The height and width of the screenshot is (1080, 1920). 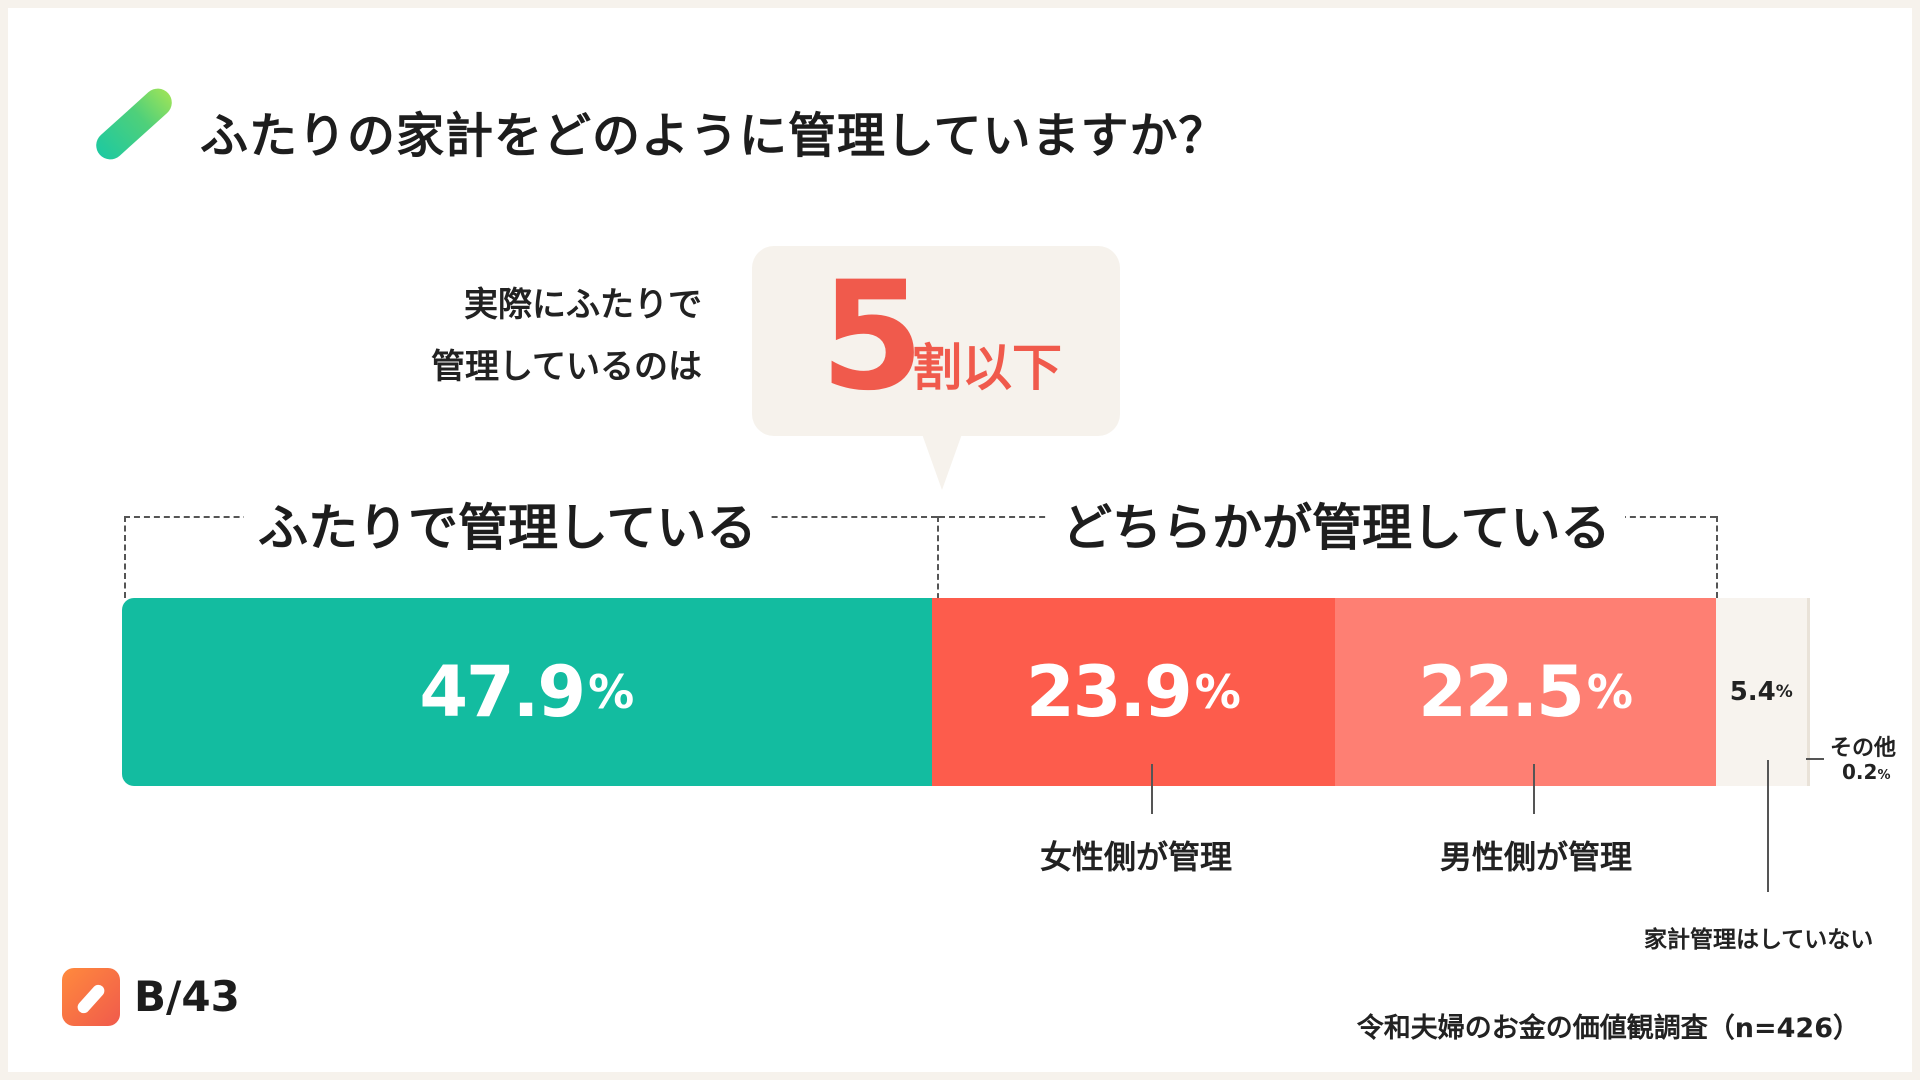 What do you see at coordinates (1217, 692) in the screenshot?
I see `bar-pct-1: %` at bounding box center [1217, 692].